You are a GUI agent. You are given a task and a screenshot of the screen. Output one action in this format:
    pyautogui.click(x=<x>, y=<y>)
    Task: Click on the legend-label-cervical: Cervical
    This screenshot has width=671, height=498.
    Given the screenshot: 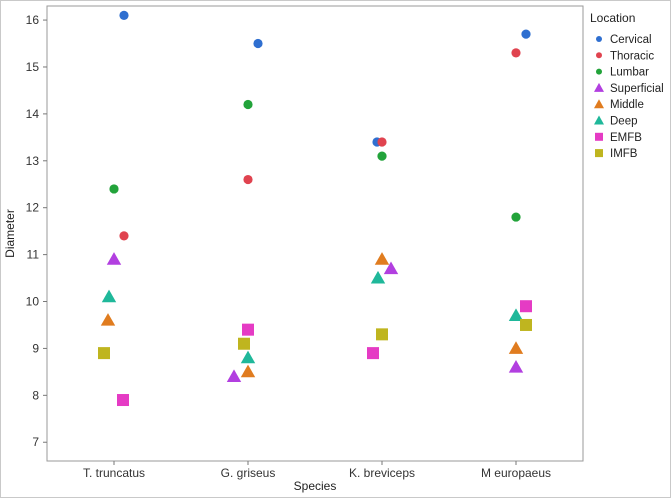 What is the action you would take?
    pyautogui.click(x=631, y=40)
    